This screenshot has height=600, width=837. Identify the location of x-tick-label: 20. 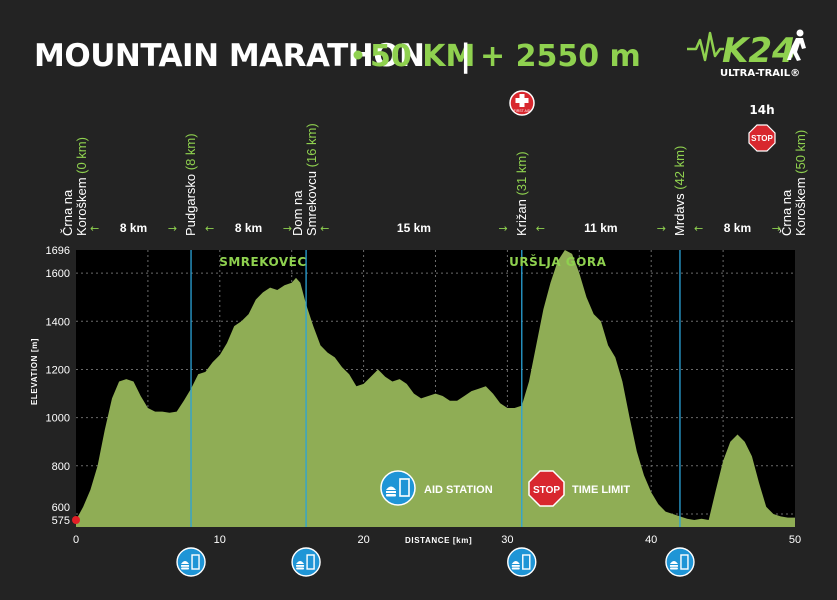
(363, 540).